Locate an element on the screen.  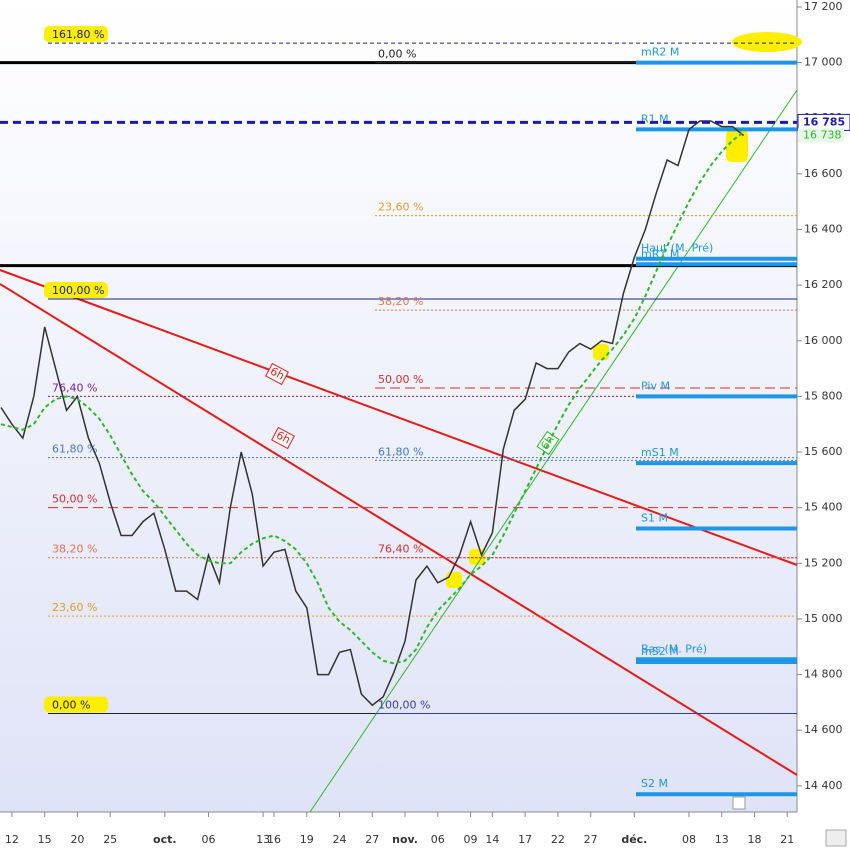
x-tick-label: 22 is located at coordinates (558, 839).